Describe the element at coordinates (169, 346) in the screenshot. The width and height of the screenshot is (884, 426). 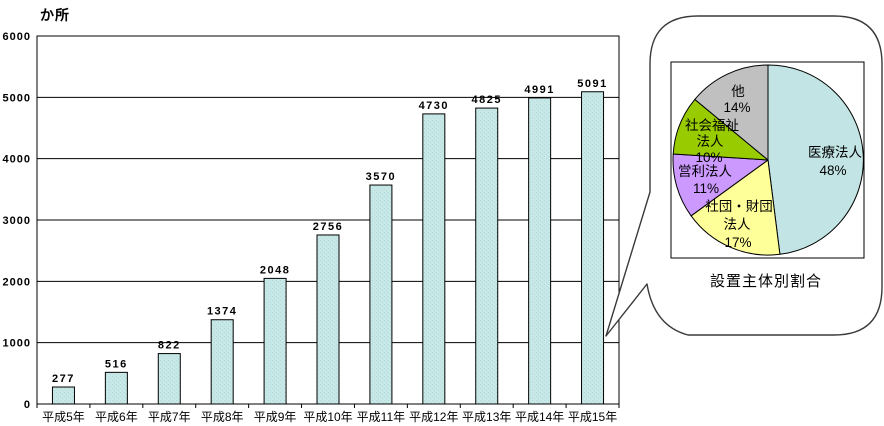
I see `bar-value-label: 822` at that location.